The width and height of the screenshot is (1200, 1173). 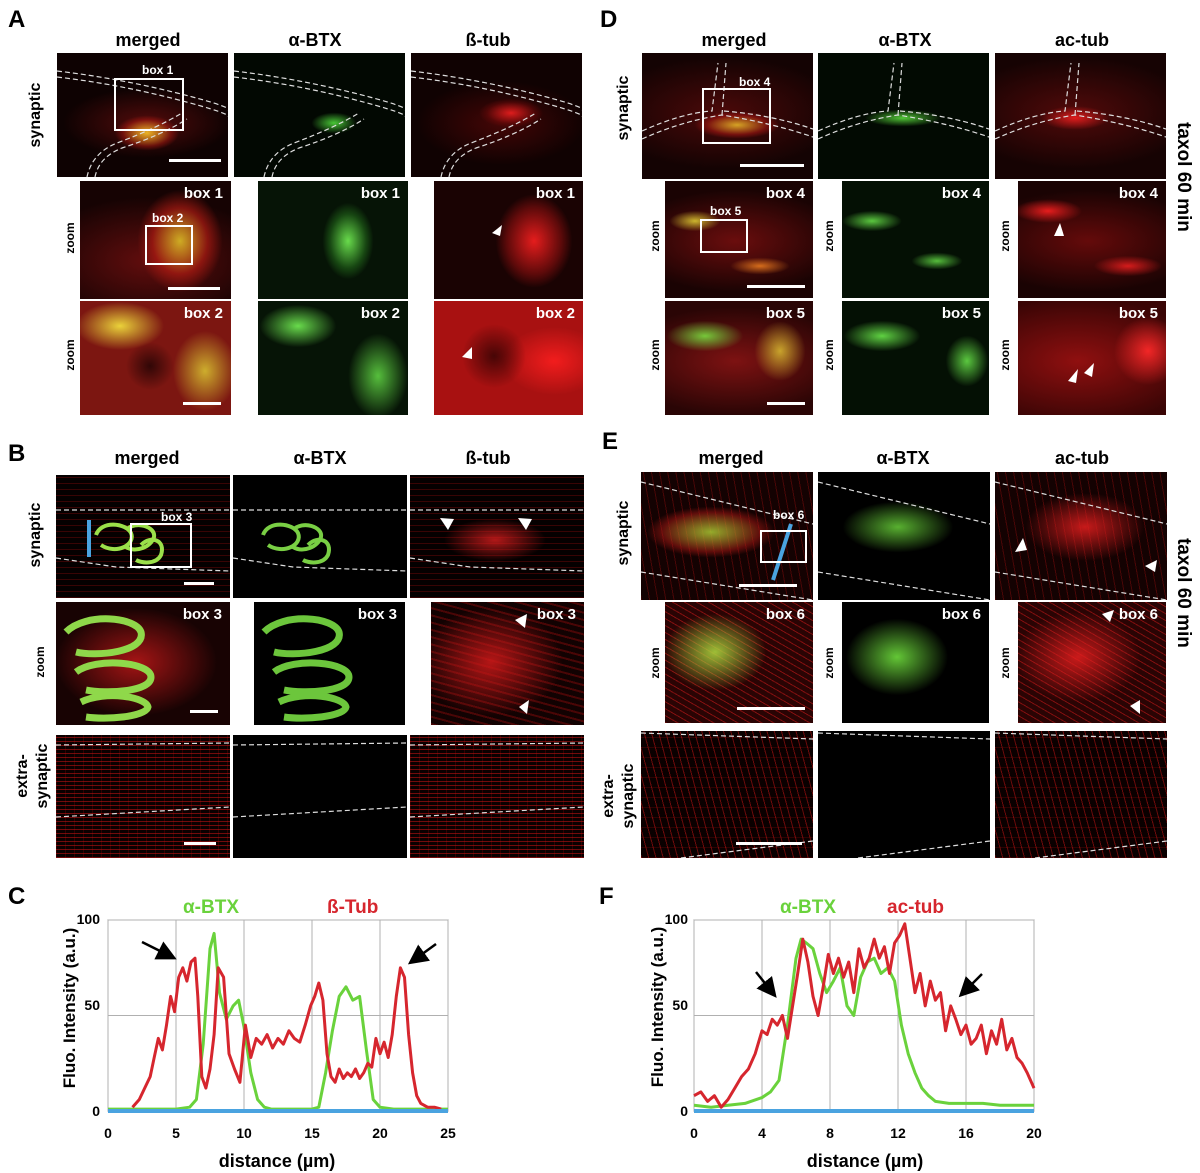 What do you see at coordinates (865, 1161) in the screenshot?
I see `x-axis-label: distance (µm)` at bounding box center [865, 1161].